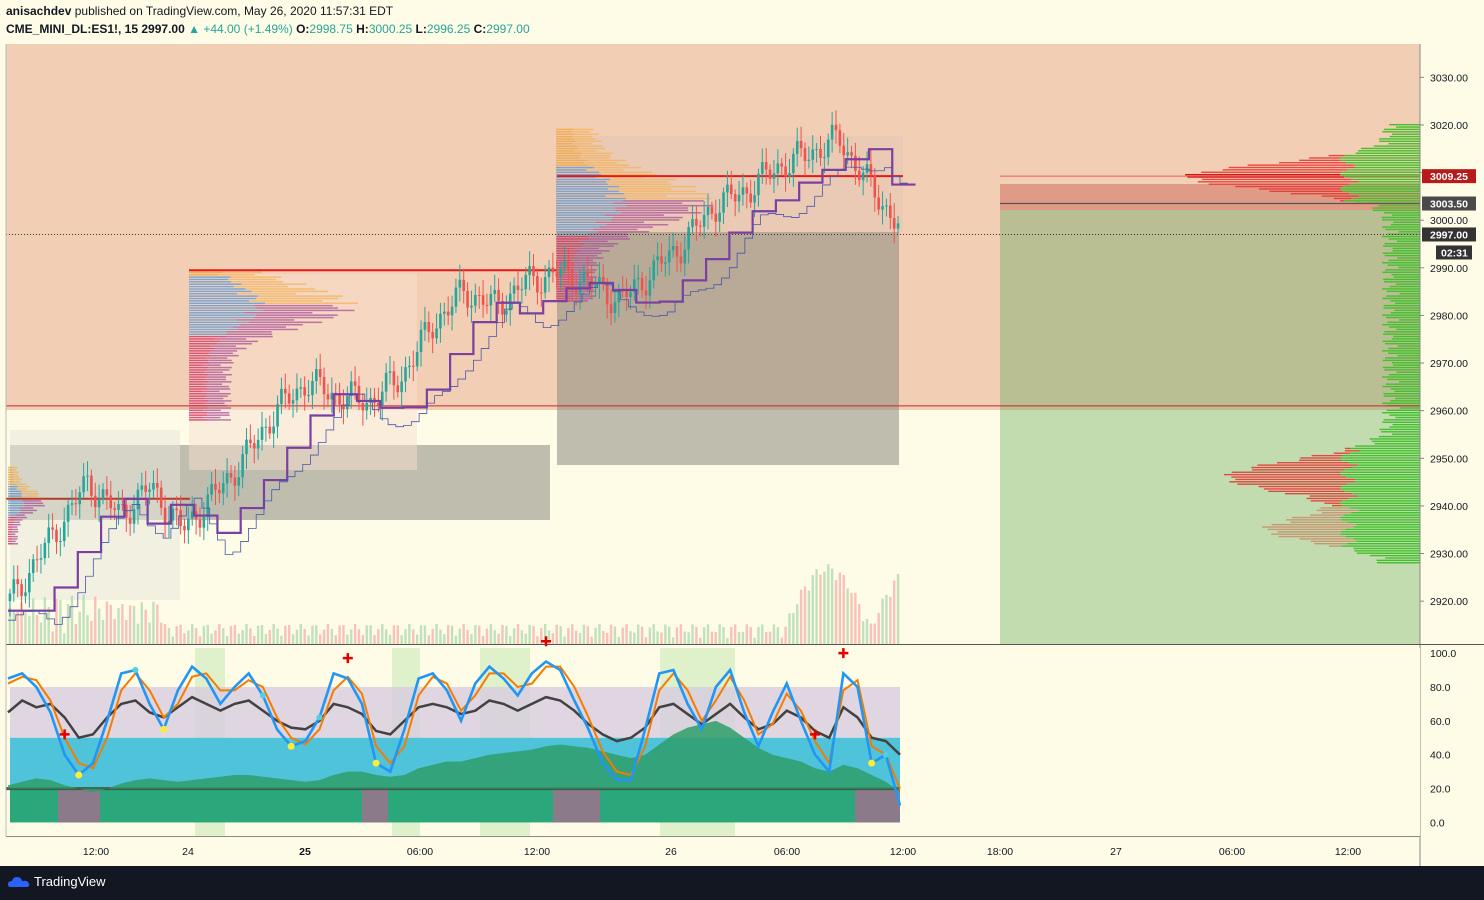  Describe the element at coordinates (39, 11) in the screenshot. I see `author-name: anisachdev` at that location.